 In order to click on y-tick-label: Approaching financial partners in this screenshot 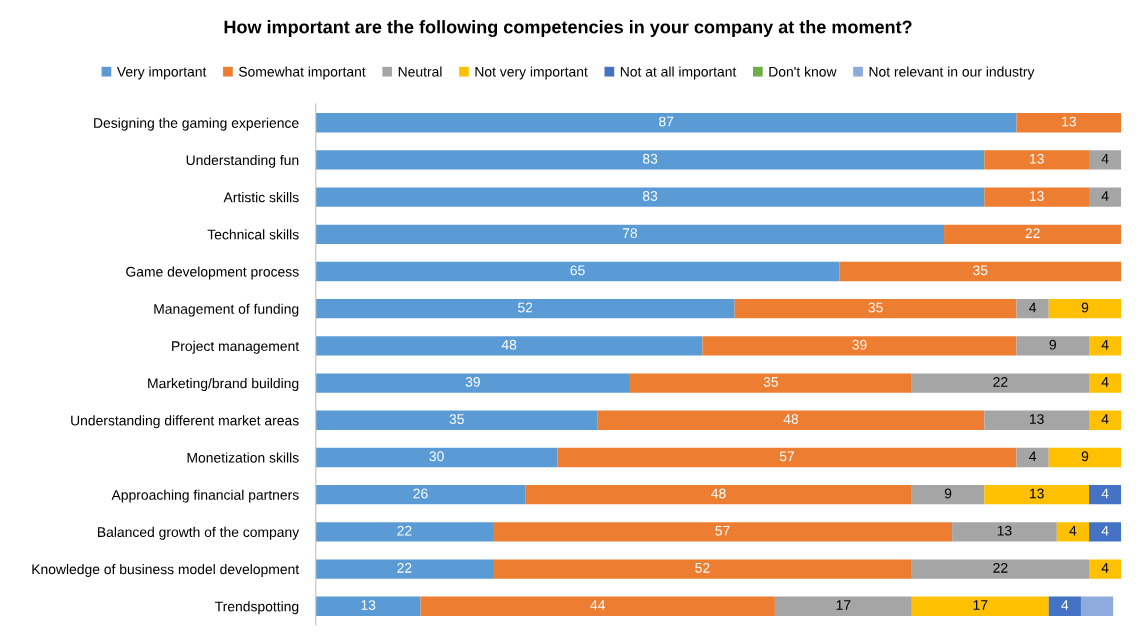, I will do `click(205, 496)`.